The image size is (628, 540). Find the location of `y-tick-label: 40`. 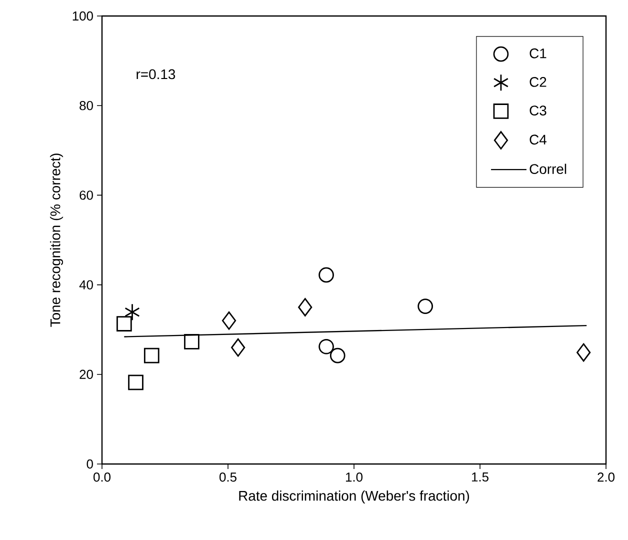

y-tick-label: 40 is located at coordinates (86, 285).